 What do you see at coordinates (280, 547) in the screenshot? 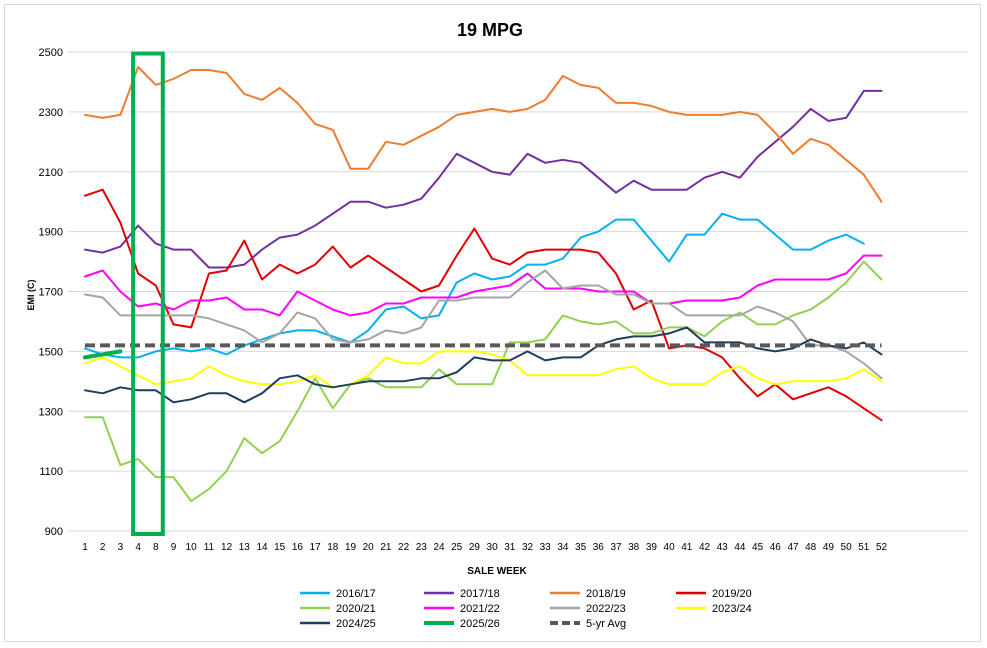
I see `x-tick-label: 15` at bounding box center [280, 547].